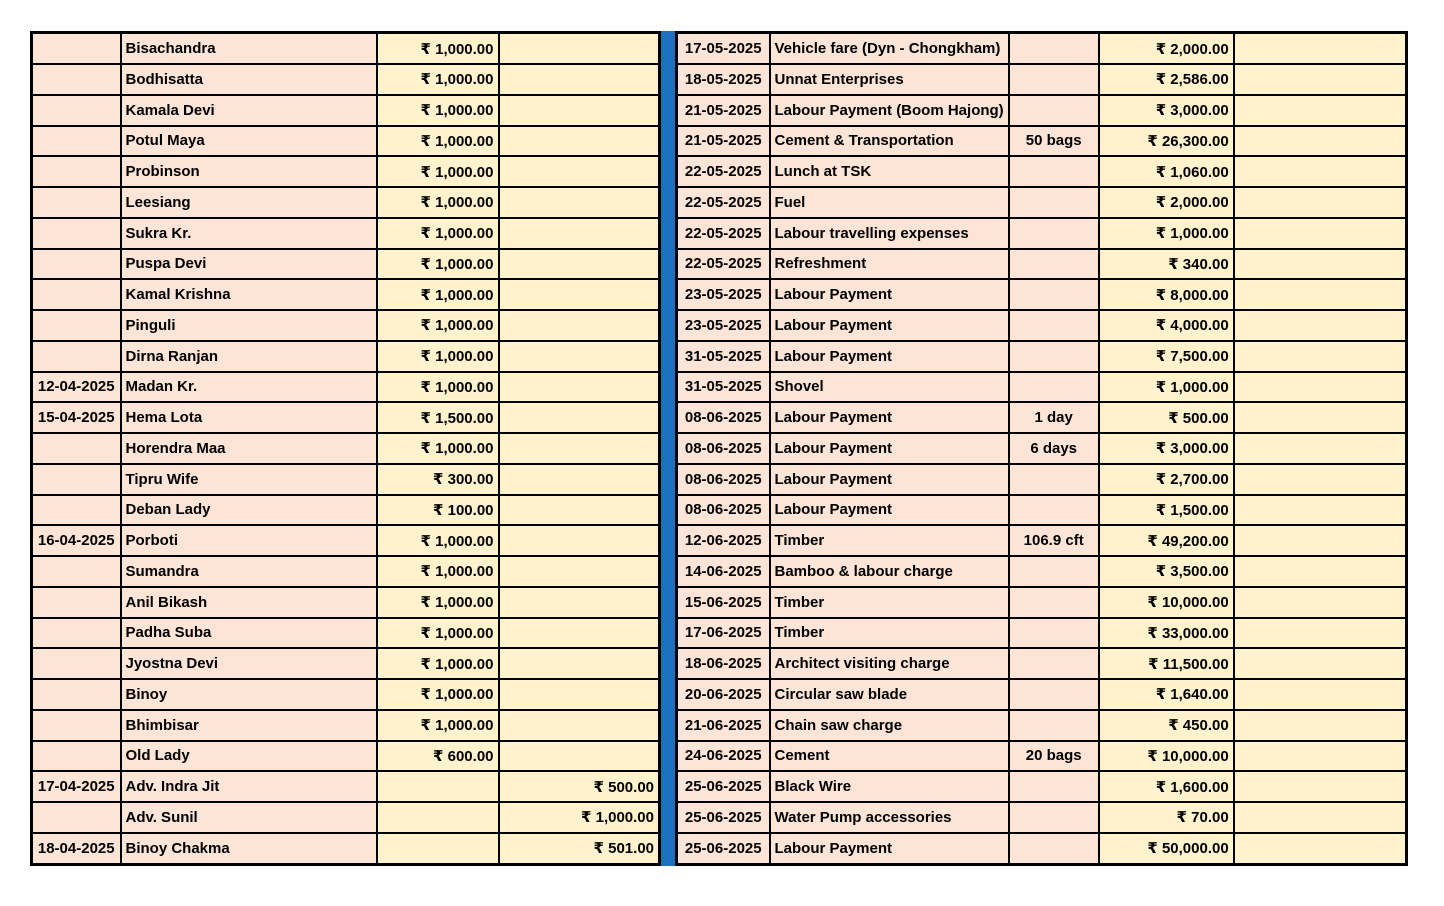  I want to click on description-cell: Cement, so click(889, 756).